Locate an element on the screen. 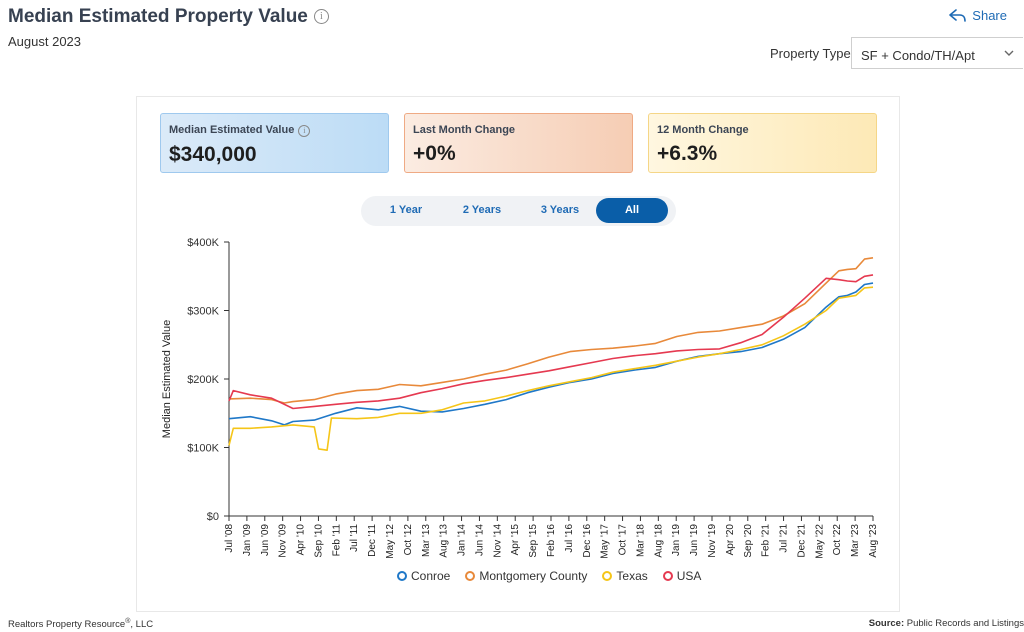 The image size is (1024, 632). series-line-conroe is located at coordinates (551, 354).